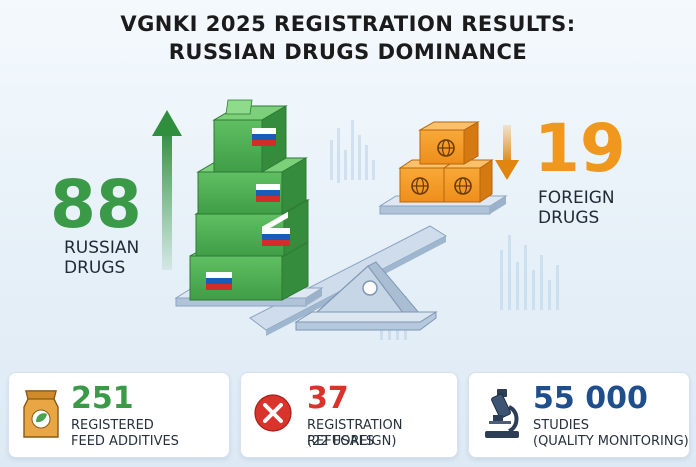 Image resolution: width=696 pixels, height=467 pixels. What do you see at coordinates (352, 441) in the screenshot?
I see `refusals-line-2: (22 FOREIGN)` at bounding box center [352, 441].